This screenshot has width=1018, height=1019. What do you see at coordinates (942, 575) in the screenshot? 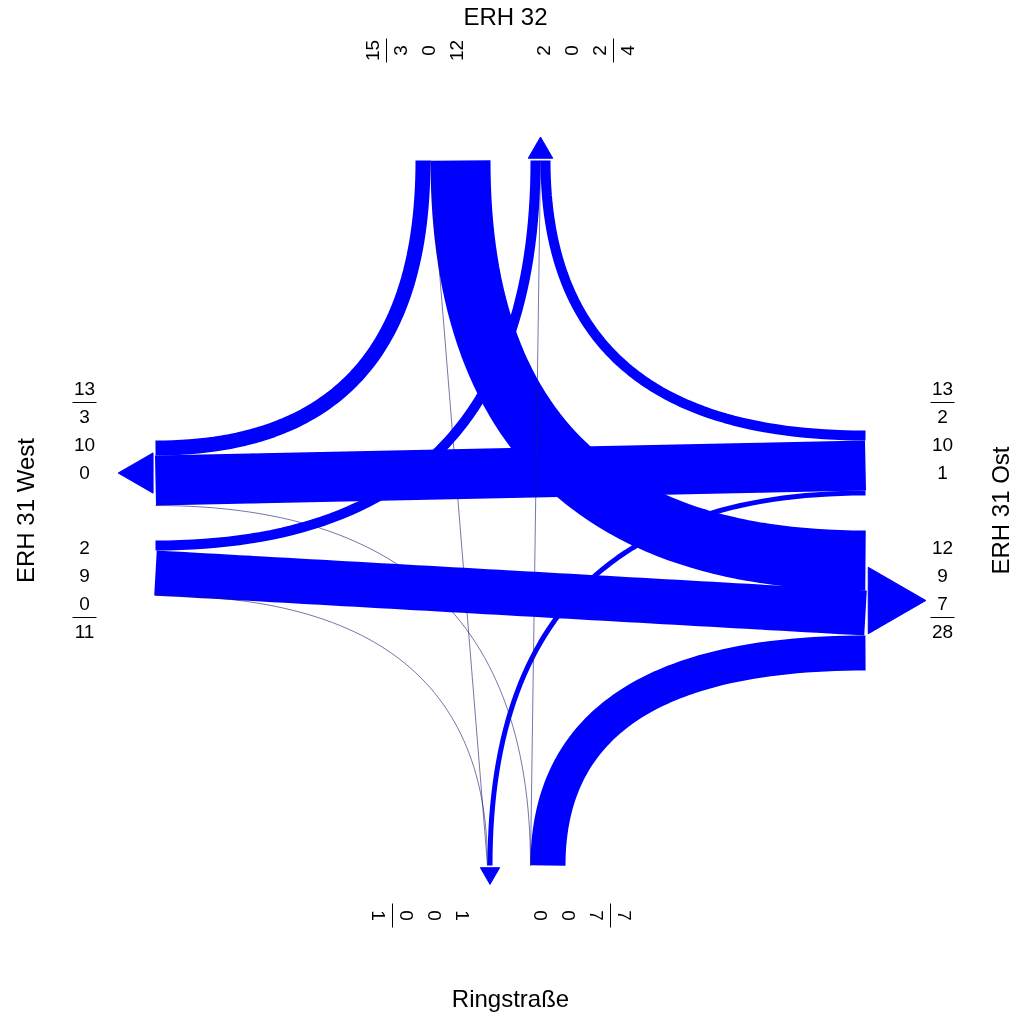
I see `data-label: 9` at bounding box center [942, 575].